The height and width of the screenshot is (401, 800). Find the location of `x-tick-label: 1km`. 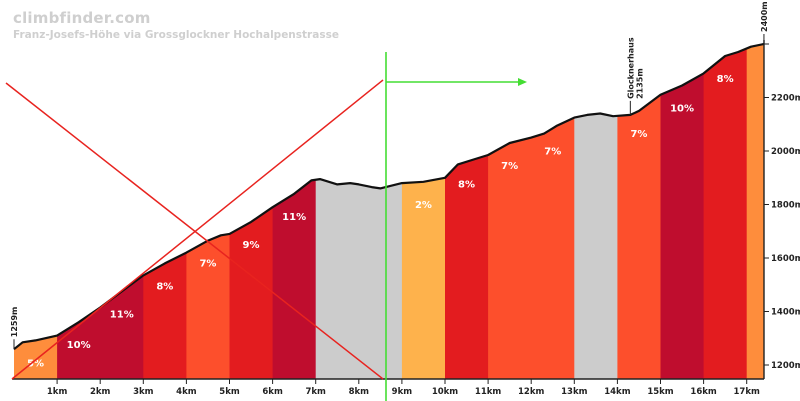

x-tick-label: 1km is located at coordinates (57, 392).